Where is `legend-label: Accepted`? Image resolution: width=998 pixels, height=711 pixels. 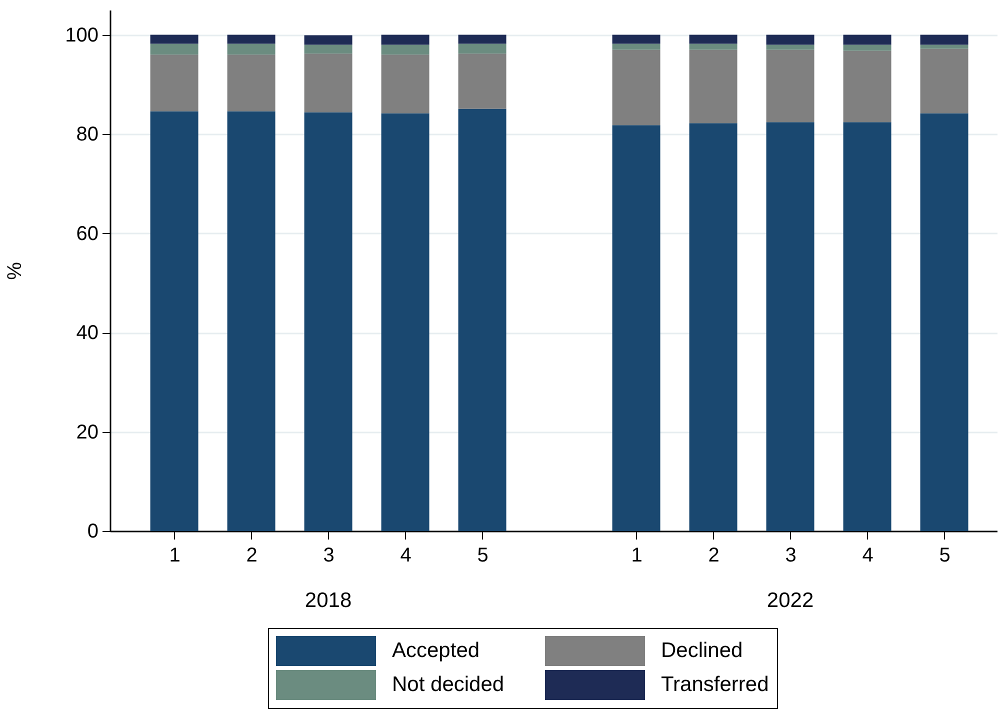
legend-label: Accepted is located at coordinates (436, 650).